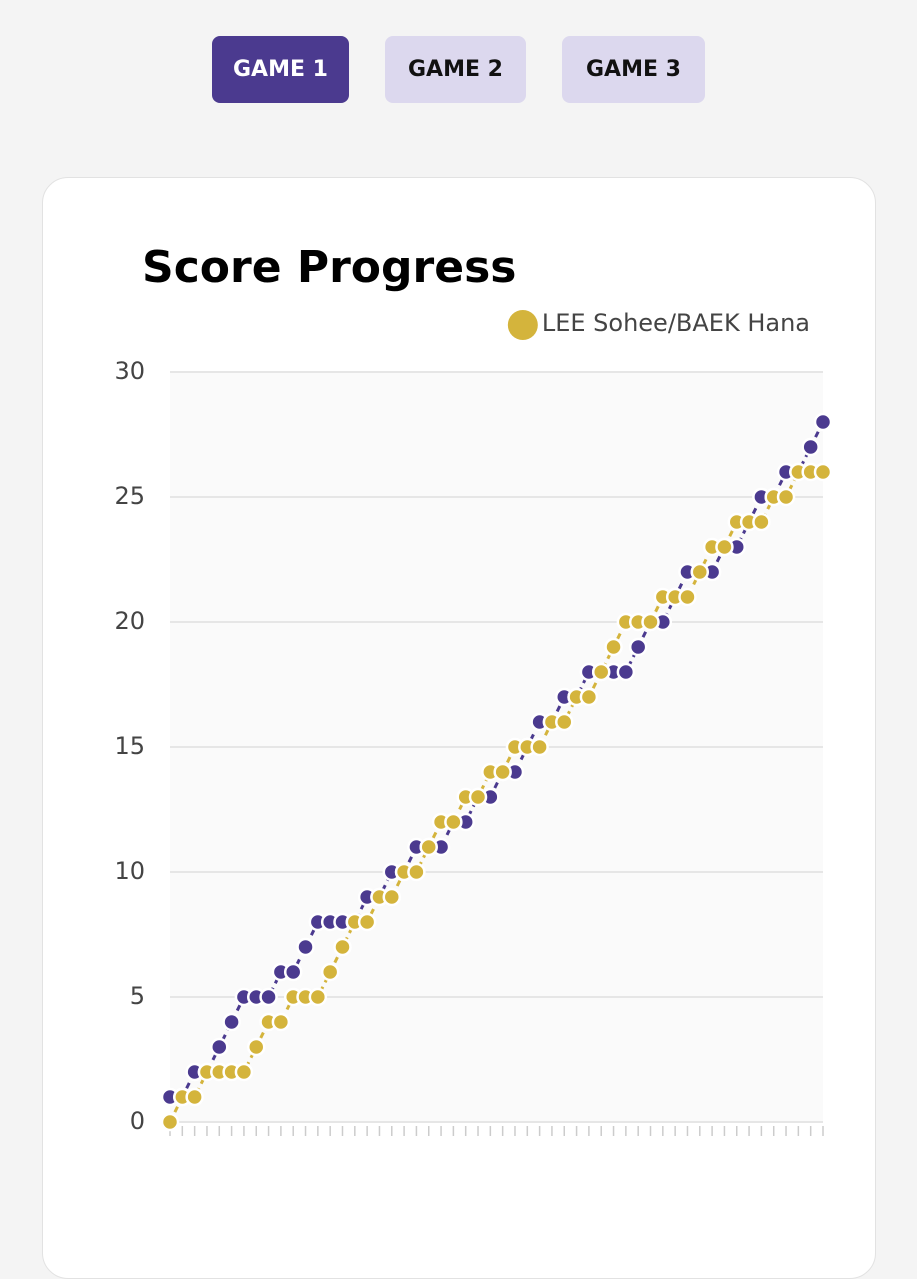  What do you see at coordinates (522, 325) in the screenshot?
I see `legend-marker` at bounding box center [522, 325].